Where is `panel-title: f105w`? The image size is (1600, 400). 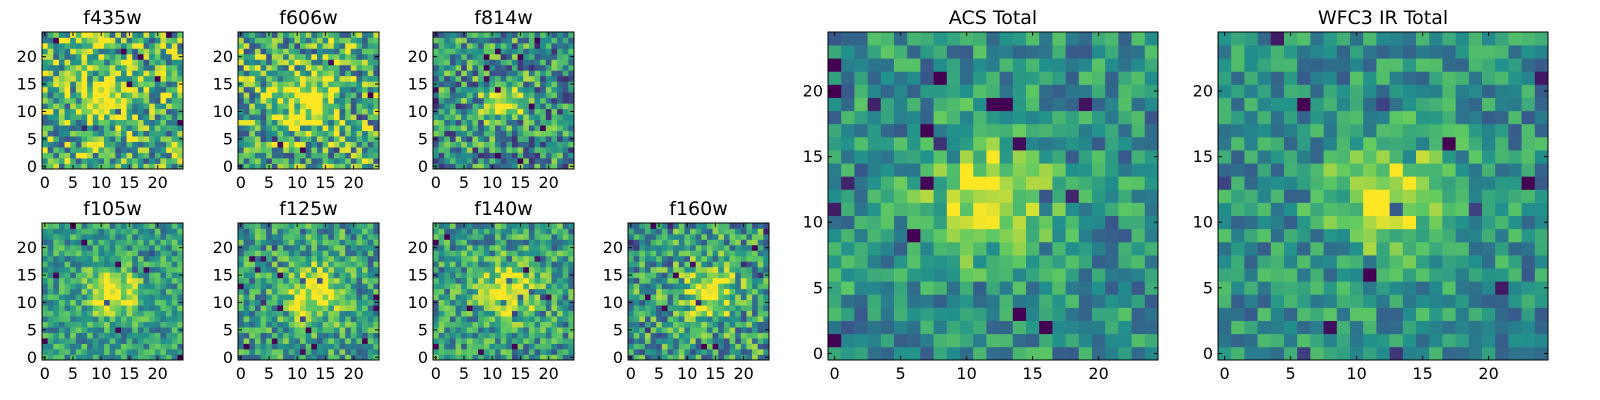
panel-title: f105w is located at coordinates (112, 209).